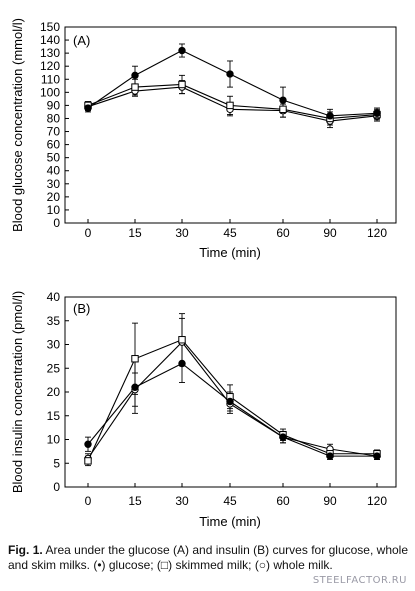 This screenshot has height=591, width=415. Describe the element at coordinates (54, 105) in the screenshot. I see `panel-a-y-tick-label: 90` at that location.